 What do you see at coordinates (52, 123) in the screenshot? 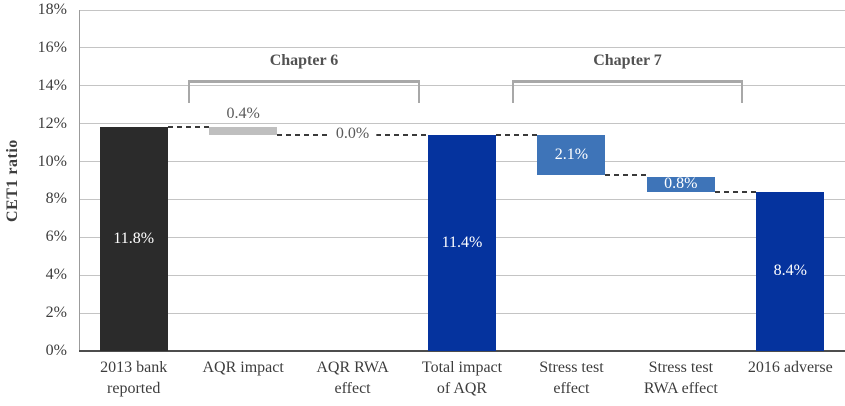
I see `y-axis-tick-label: 12%` at bounding box center [52, 123].